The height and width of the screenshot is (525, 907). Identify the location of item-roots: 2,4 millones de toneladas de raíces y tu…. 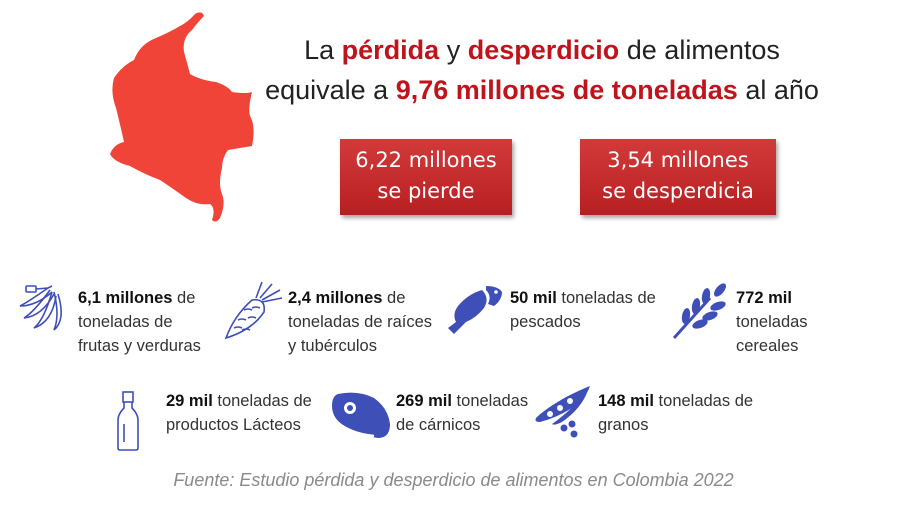
(360, 322).